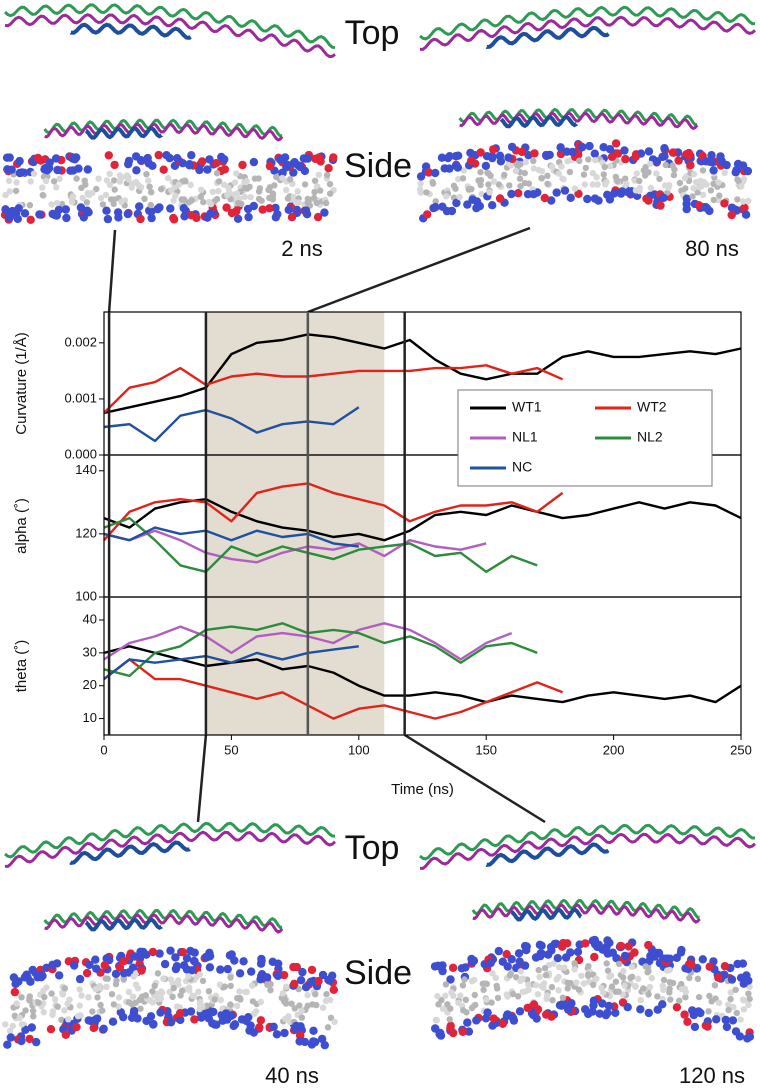 This screenshot has height=1090, width=760. I want to click on time-label: 80 ns, so click(712, 248).